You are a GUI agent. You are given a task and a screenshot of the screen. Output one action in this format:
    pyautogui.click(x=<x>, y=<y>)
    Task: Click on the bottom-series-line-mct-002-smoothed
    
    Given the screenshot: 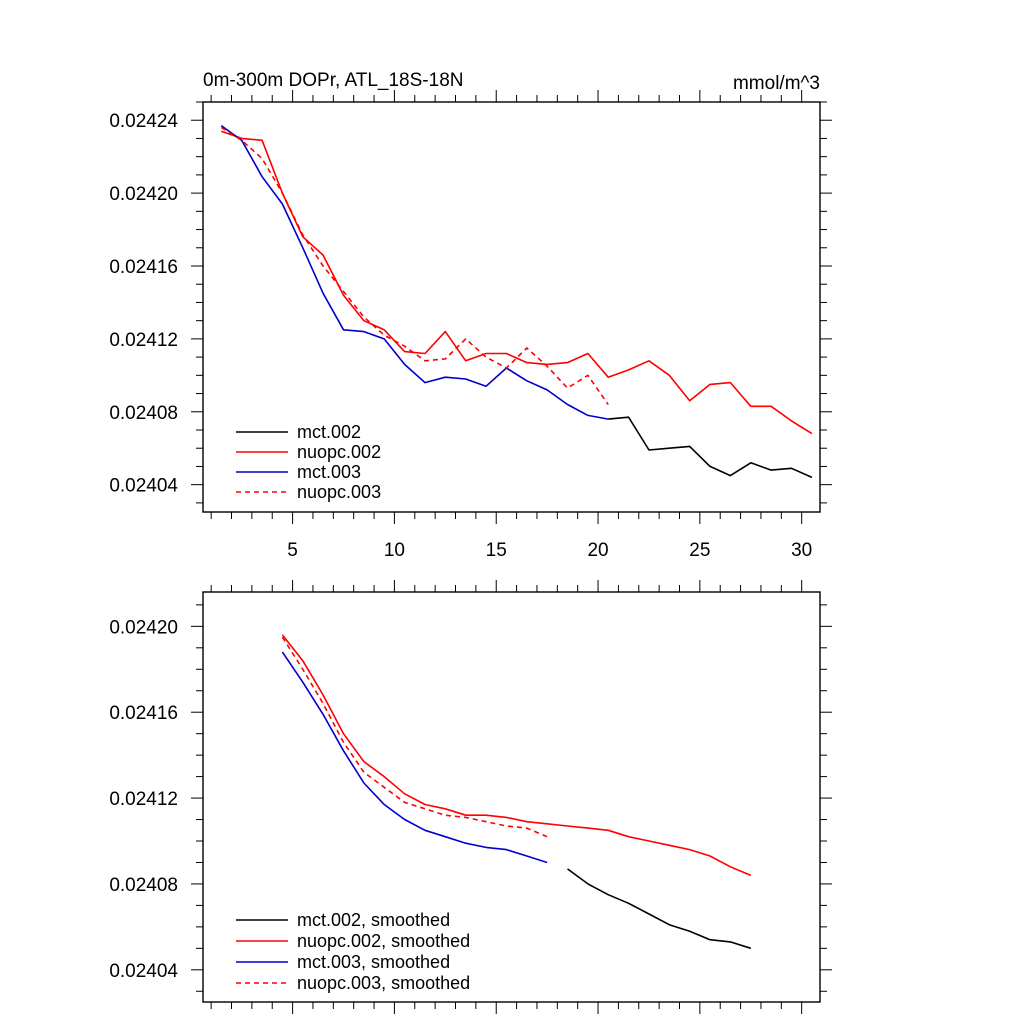 What is the action you would take?
    pyautogui.click(x=659, y=909)
    